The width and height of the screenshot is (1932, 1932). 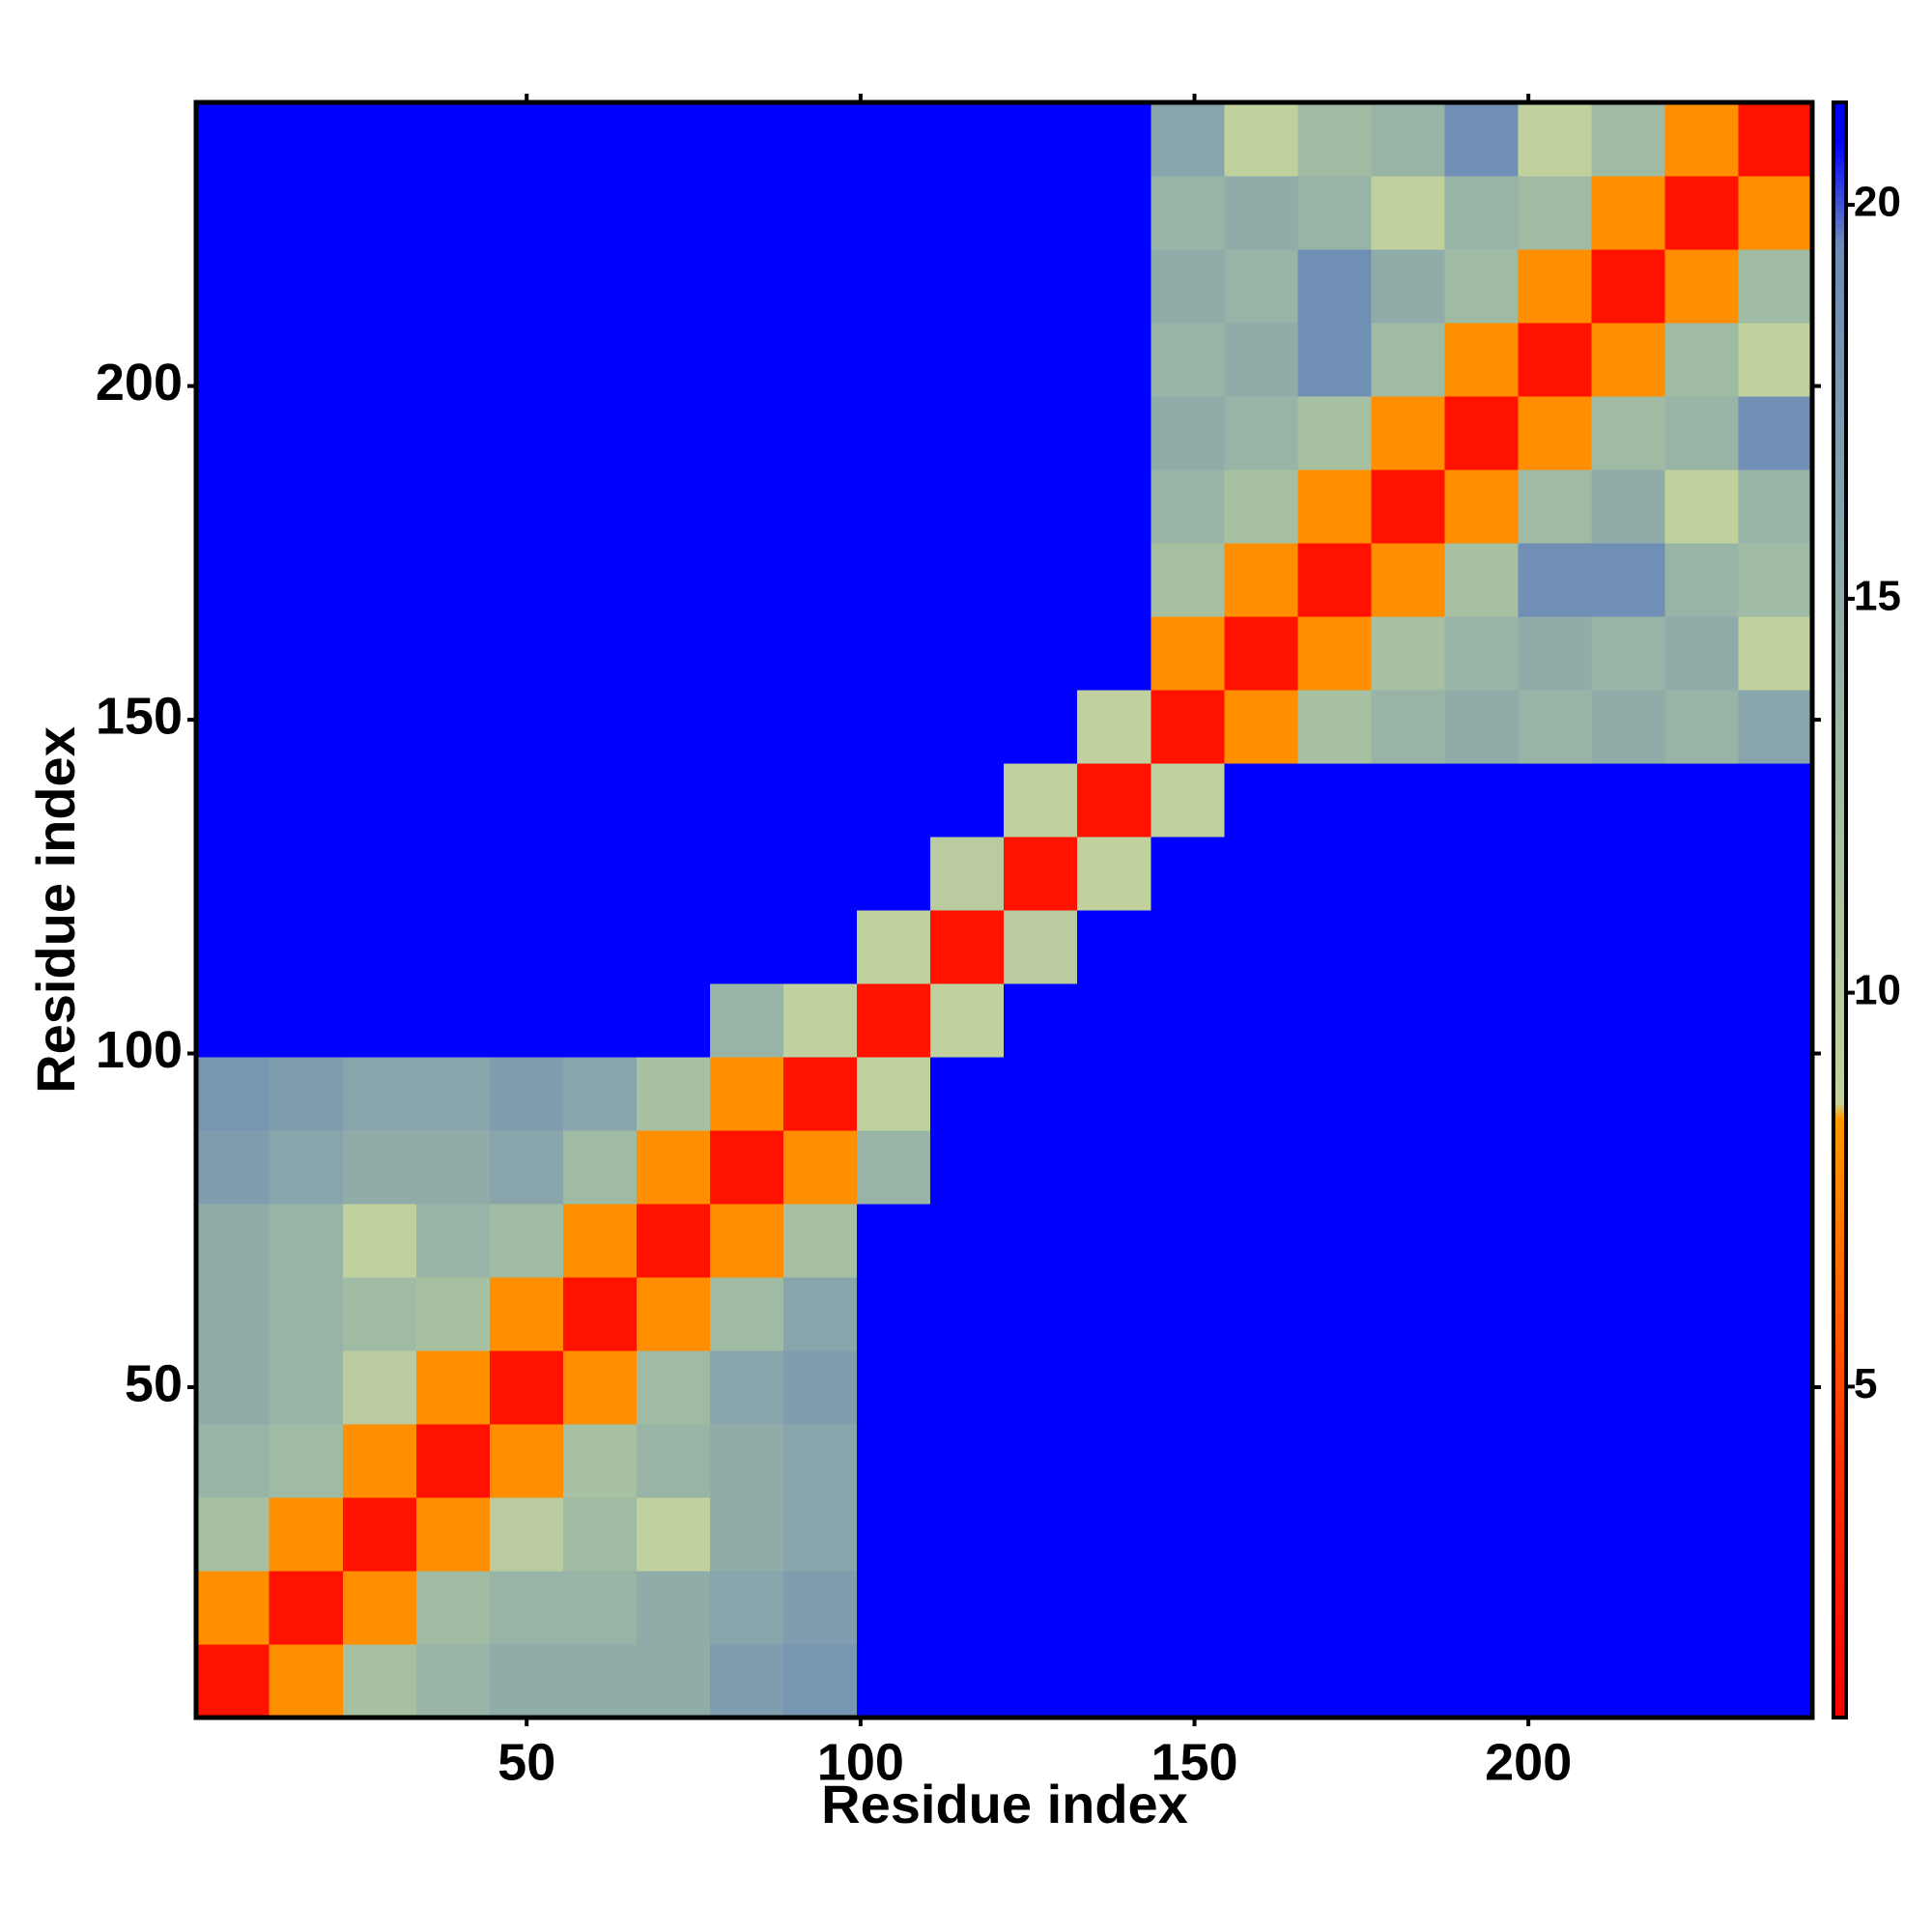 What do you see at coordinates (1877, 989) in the screenshot?
I see `colorbar-tick-label: 10` at bounding box center [1877, 989].